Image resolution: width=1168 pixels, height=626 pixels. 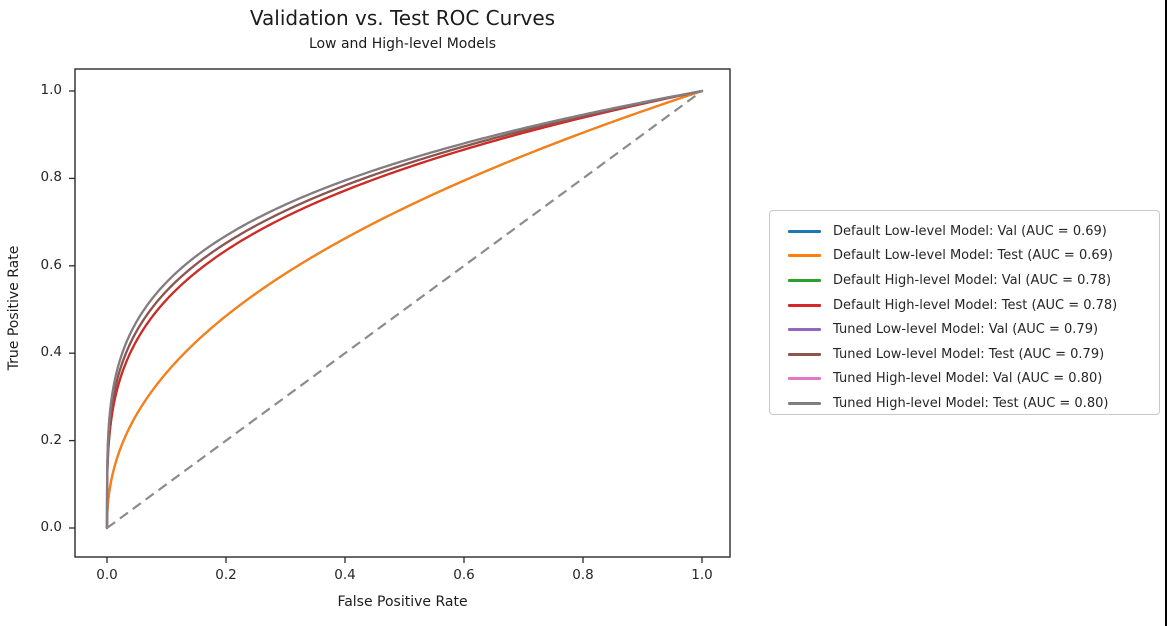 I want to click on legend-item: Tuned Low-level Model: Val (AUC = 0.79), so click(x=973, y=329).